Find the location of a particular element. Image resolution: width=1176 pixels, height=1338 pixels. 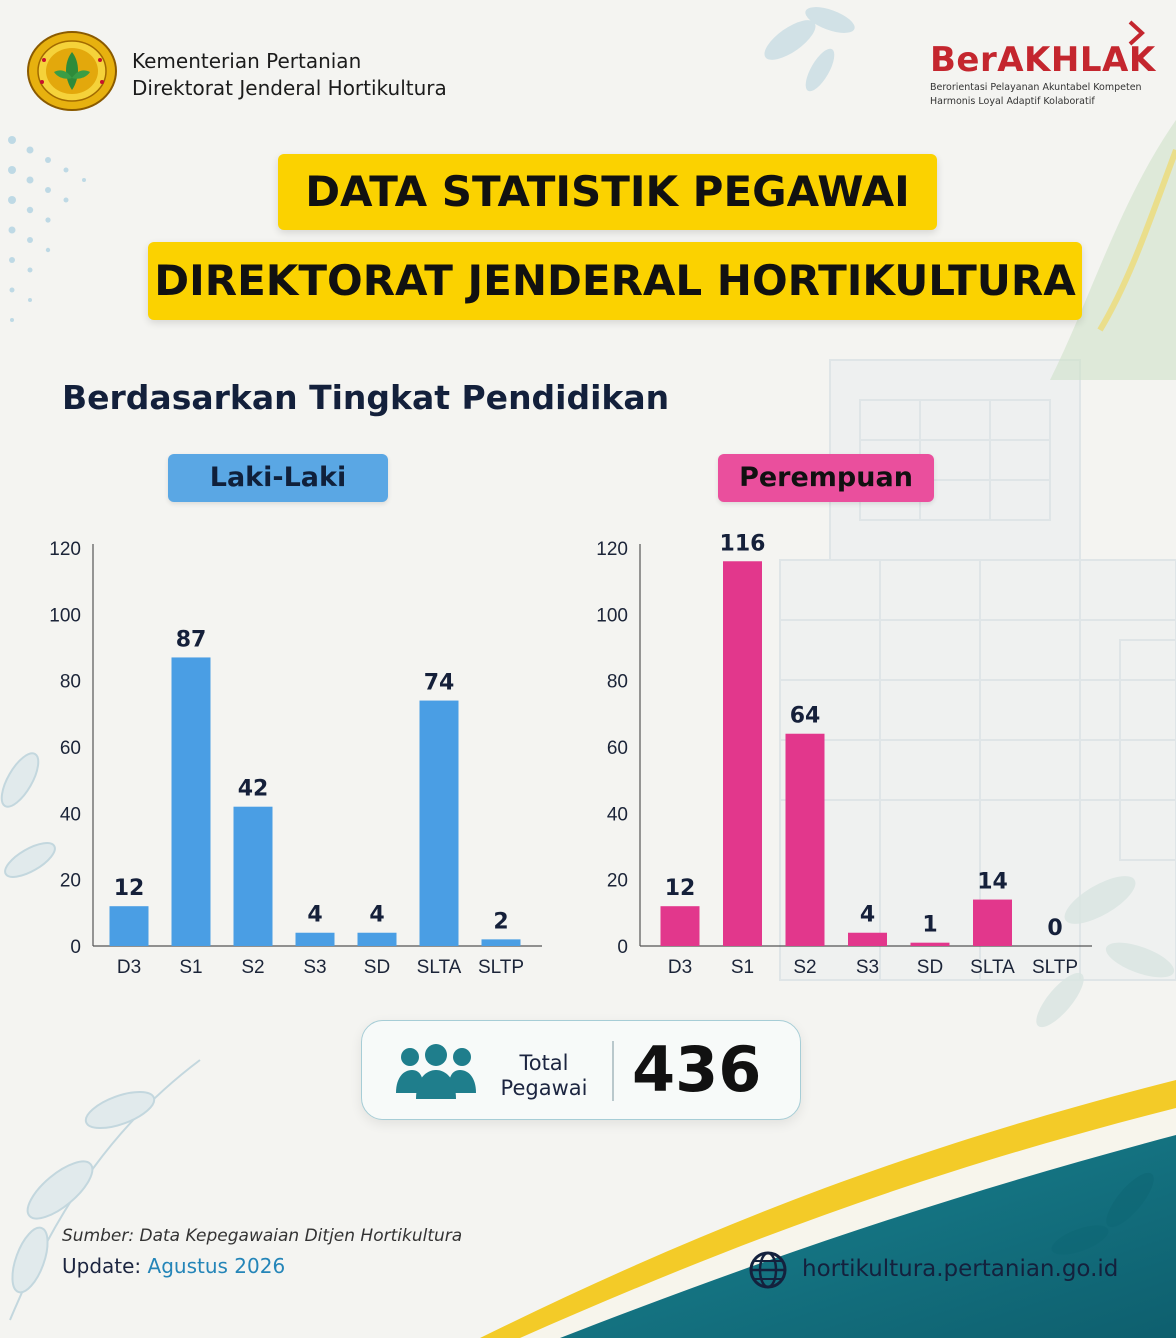

female-bar-slta is located at coordinates (992, 922).